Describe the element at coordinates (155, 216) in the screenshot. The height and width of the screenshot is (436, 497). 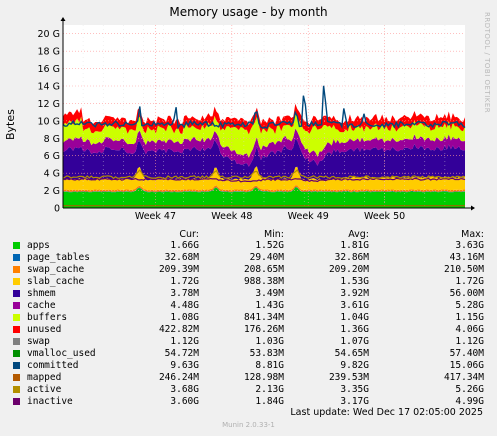
I see `x-tick-label: Week 47` at that location.